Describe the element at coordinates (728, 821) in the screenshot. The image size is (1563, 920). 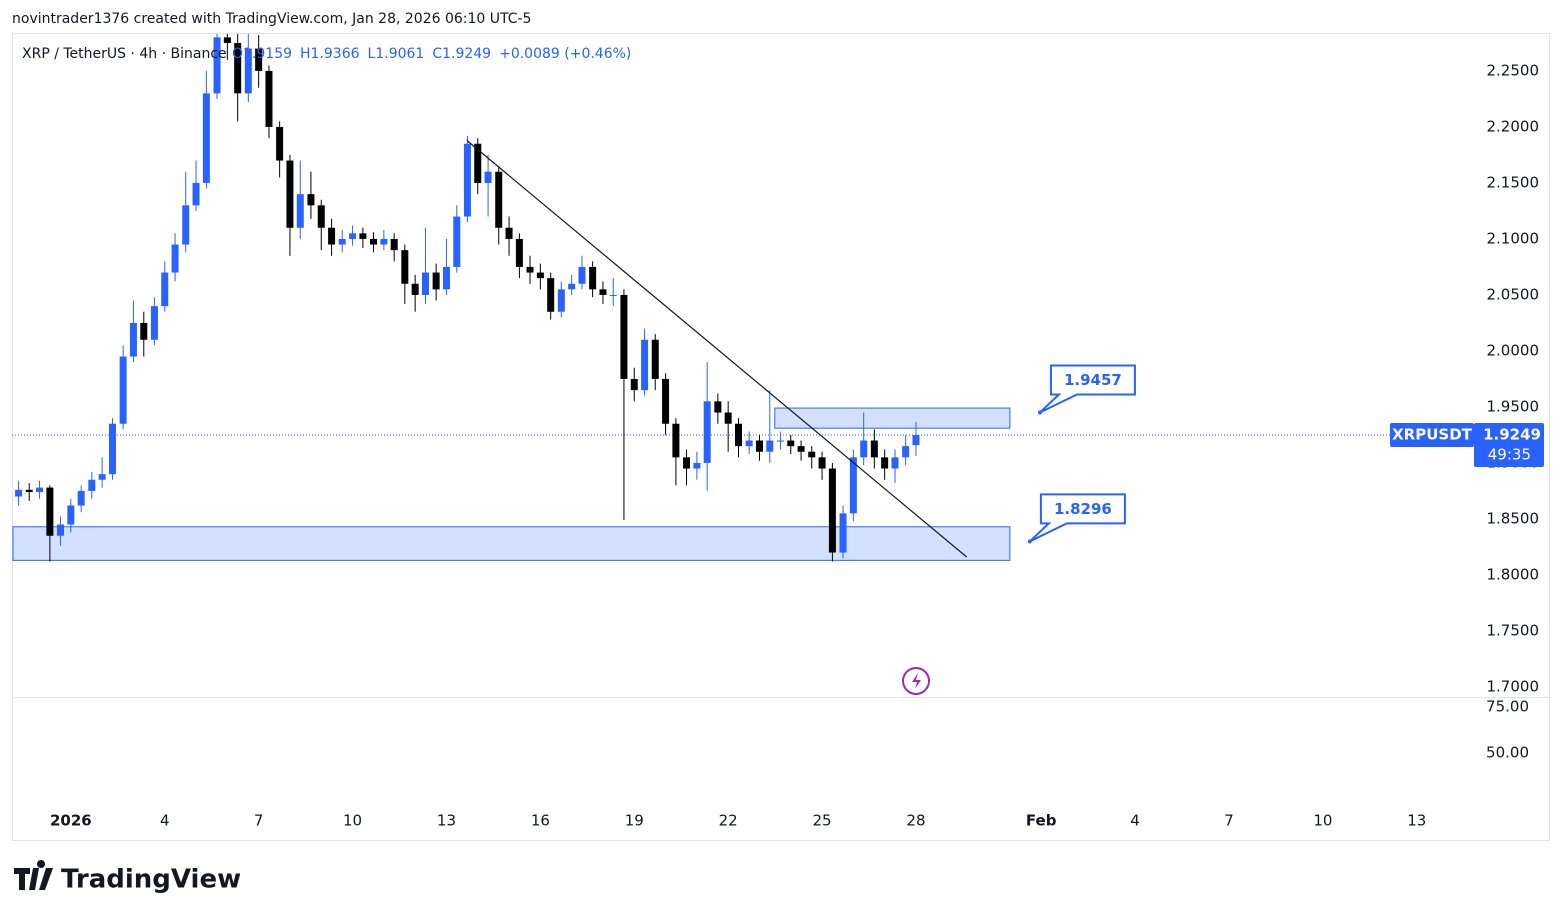
I see `x-tick-label: 22` at that location.